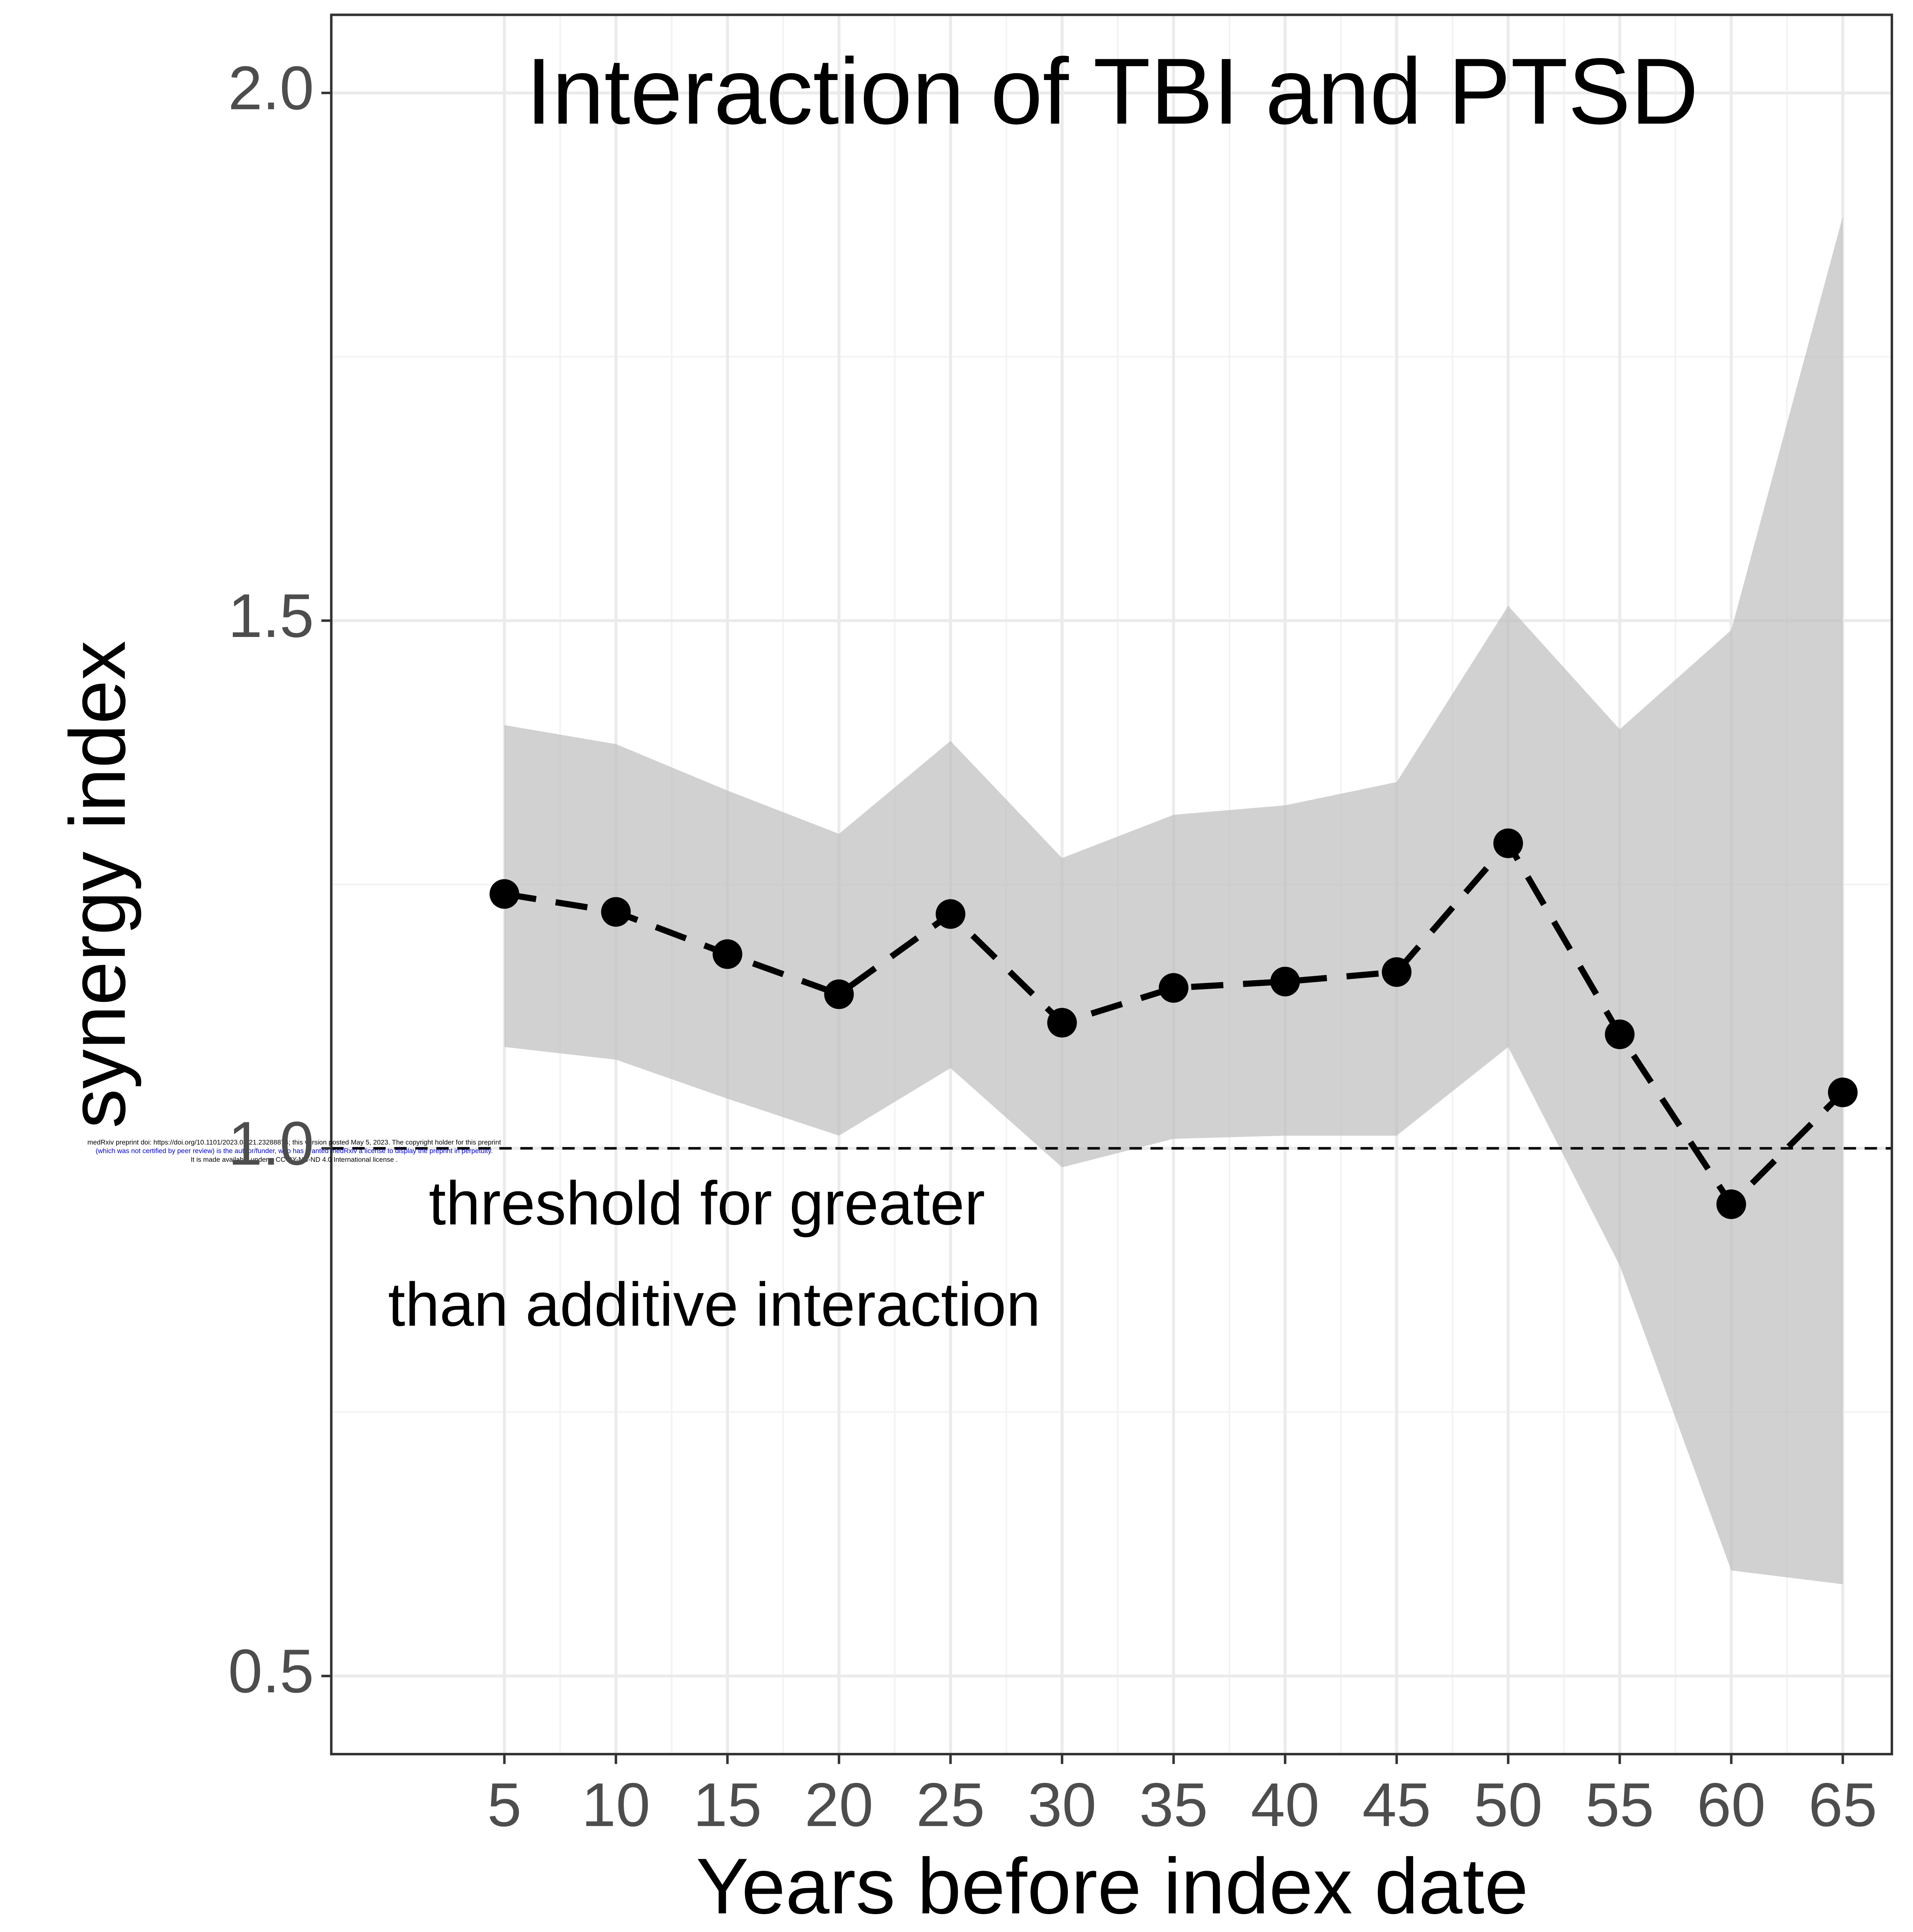 The height and width of the screenshot is (1932, 1913). What do you see at coordinates (950, 1804) in the screenshot?
I see `x-tick-label: 25` at bounding box center [950, 1804].